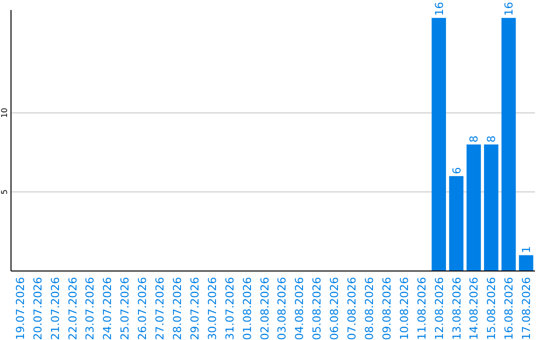 Image resolution: width=540 pixels, height=340 pixels. Describe the element at coordinates (55, 308) in the screenshot. I see `x-tick-label: 21.07.2026` at that location.